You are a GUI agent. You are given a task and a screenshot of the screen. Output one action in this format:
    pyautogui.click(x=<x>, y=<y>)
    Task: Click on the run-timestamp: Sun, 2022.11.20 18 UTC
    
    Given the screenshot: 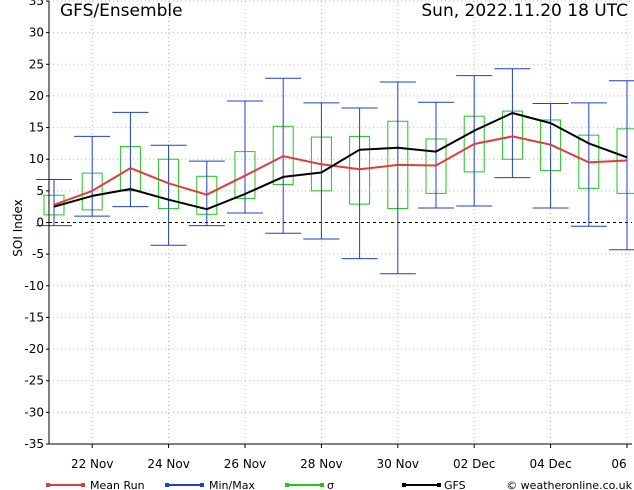 What is the action you would take?
    pyautogui.click(x=524, y=11)
    